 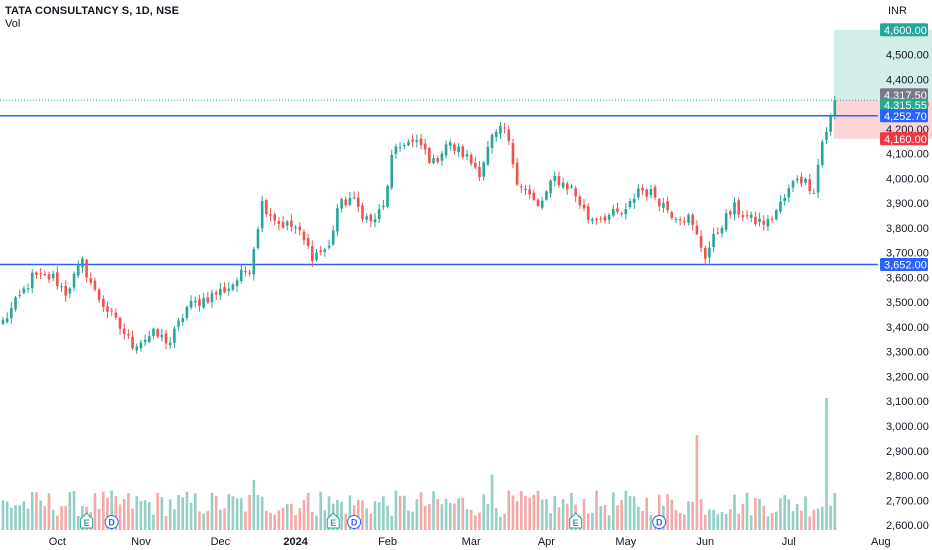 I want to click on dividend-label: D, so click(x=659, y=523).